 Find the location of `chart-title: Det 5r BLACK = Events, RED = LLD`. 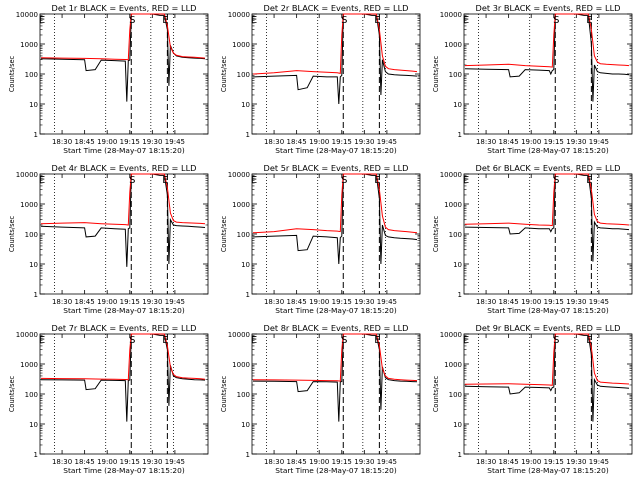

chart-title: Det 5r BLACK = Events, RED = LLD is located at coordinates (336, 168).